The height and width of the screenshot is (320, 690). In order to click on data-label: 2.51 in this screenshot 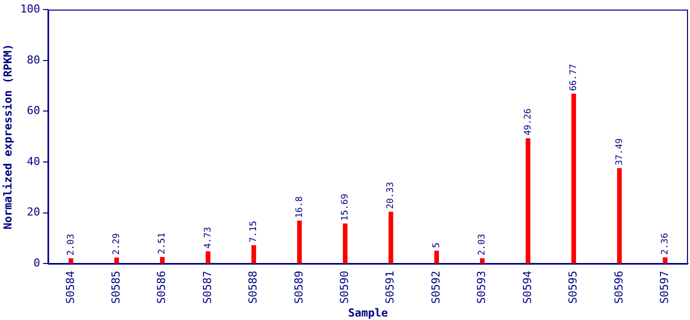, I will do `click(163, 243)`.